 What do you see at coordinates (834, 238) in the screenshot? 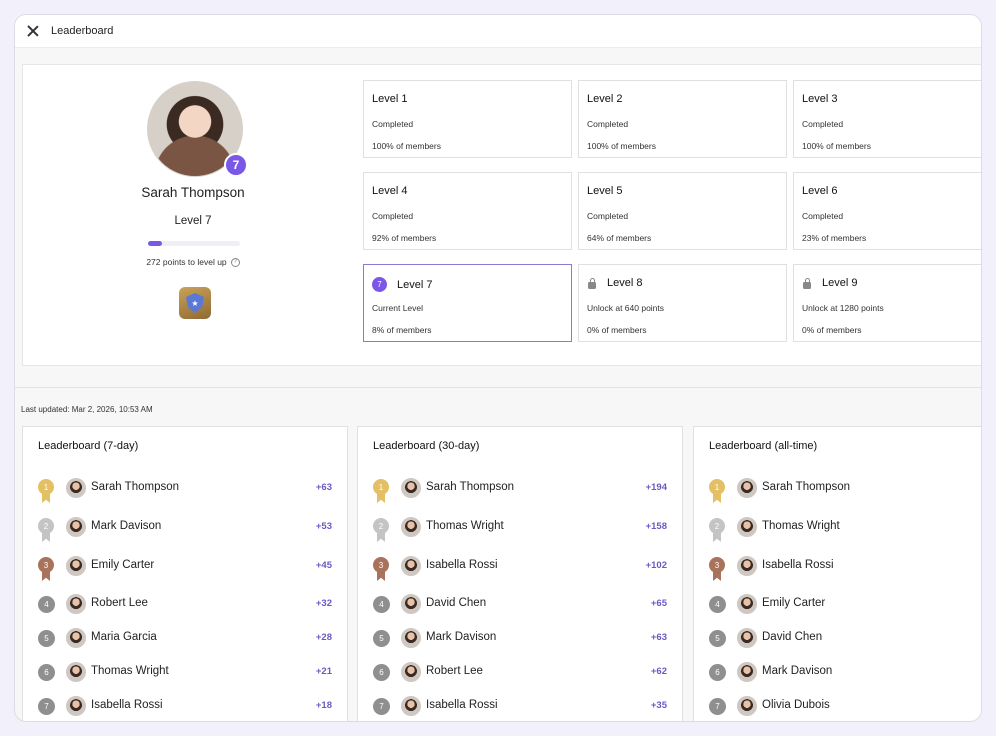
I see `level-card-members: 23% of members` at bounding box center [834, 238].